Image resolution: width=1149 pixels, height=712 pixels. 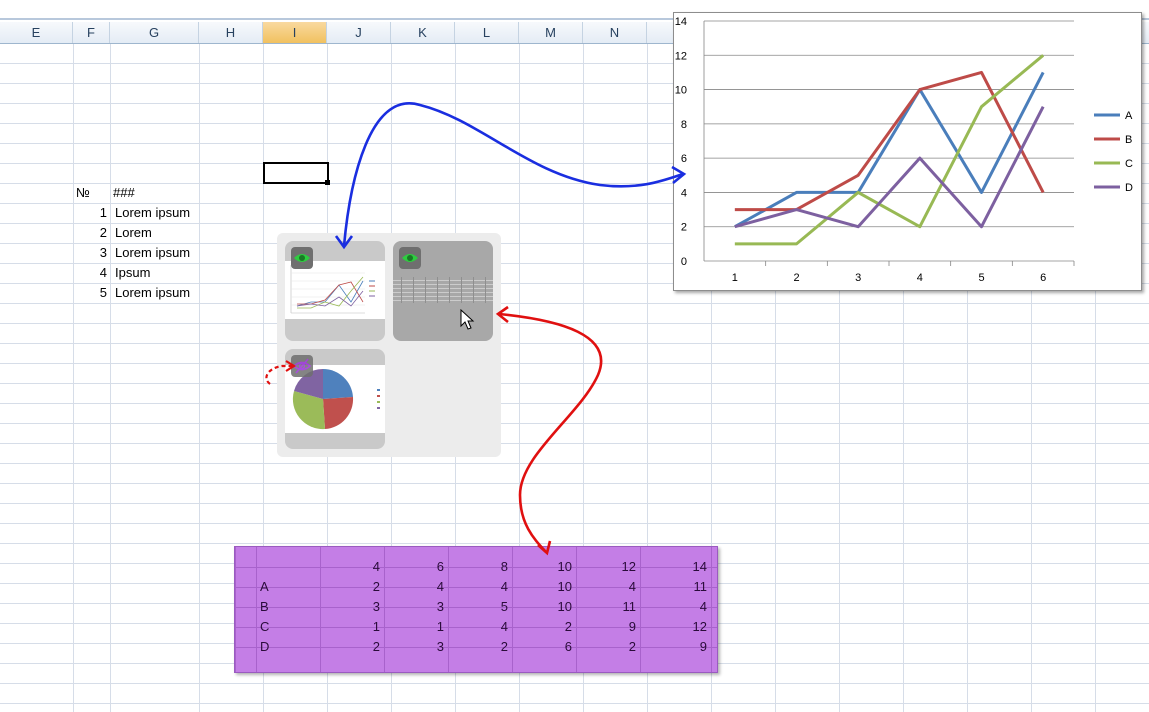 I want to click on table-row-label, so click(x=288, y=567).